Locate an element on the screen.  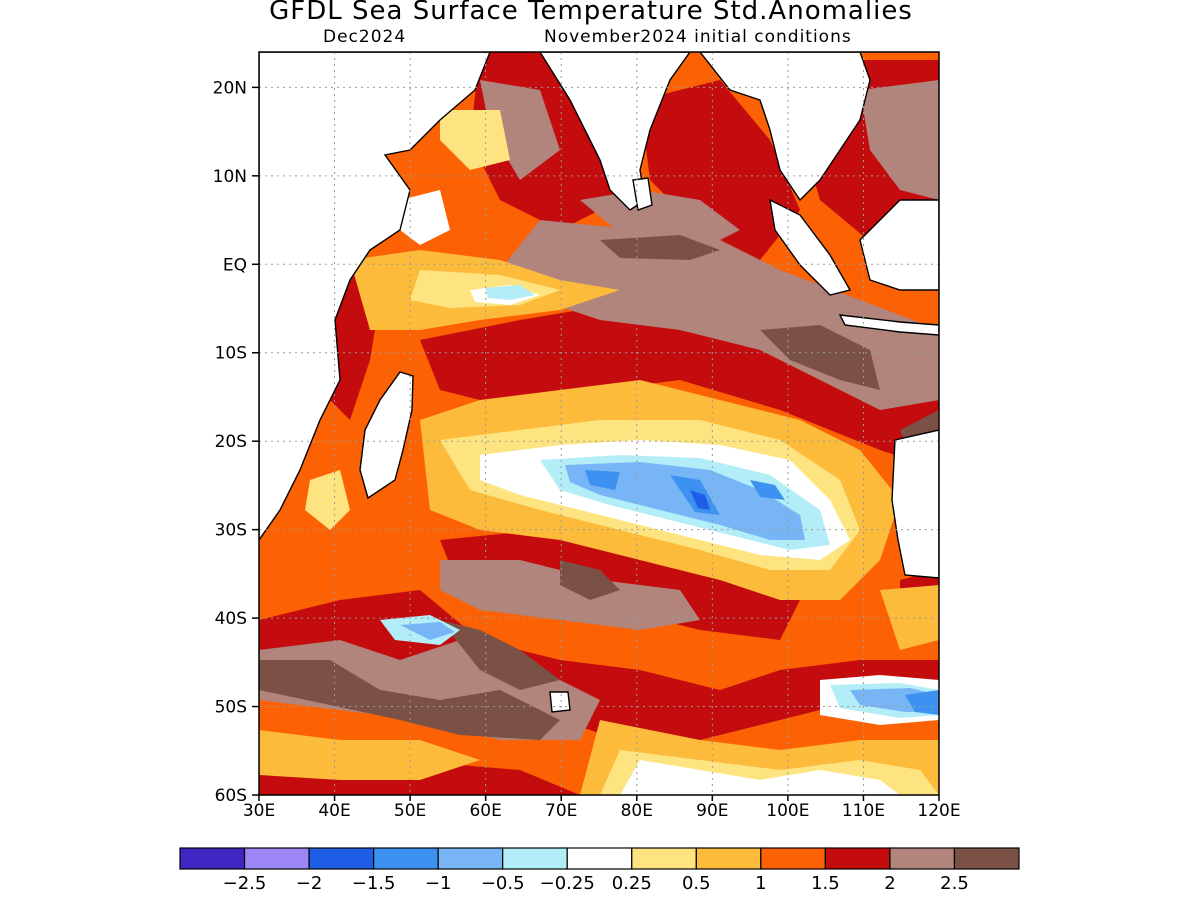
lon-tick-label: 80E is located at coordinates (637, 811).